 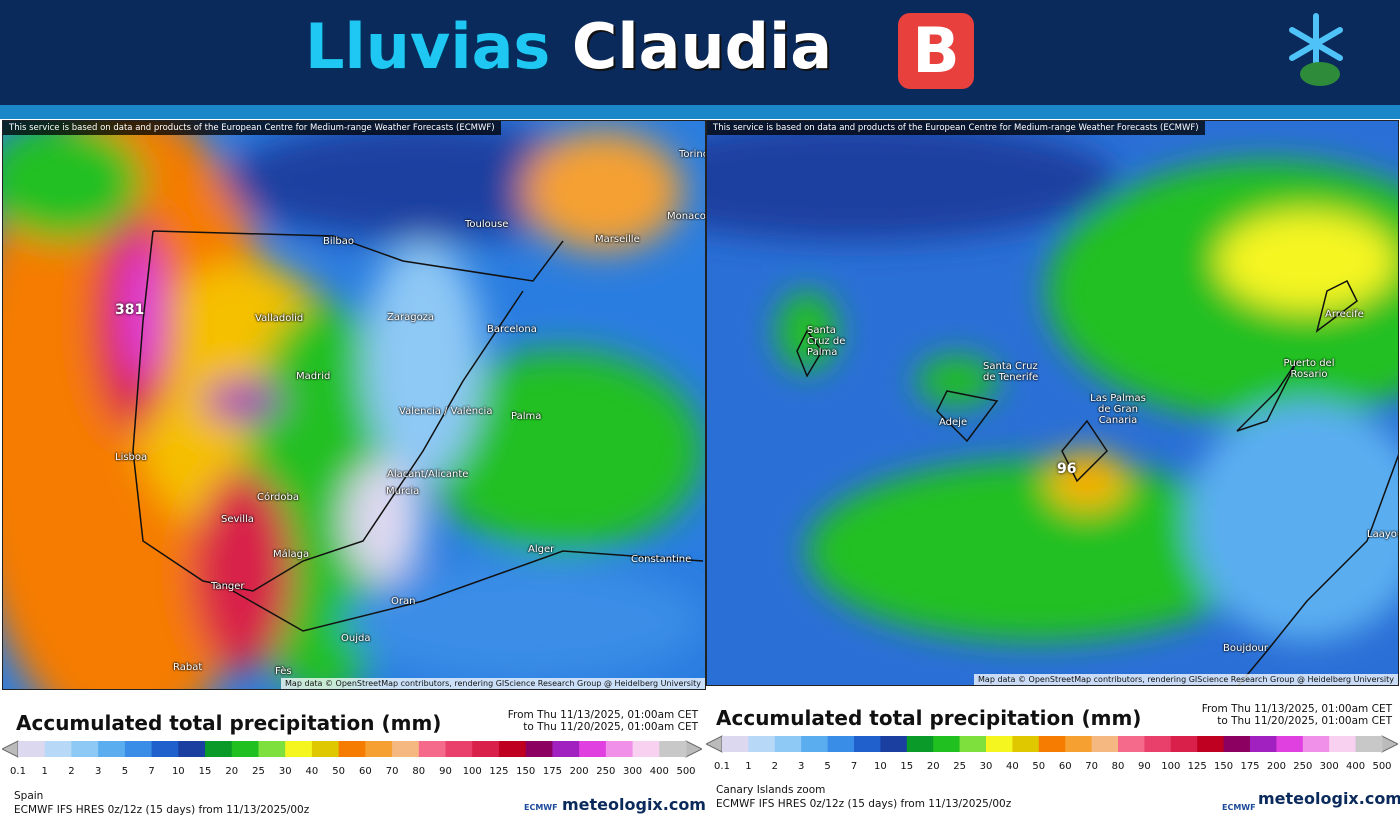 What do you see at coordinates (1329, 766) in the screenshot?
I see `colorbar-label: 300` at bounding box center [1329, 766].